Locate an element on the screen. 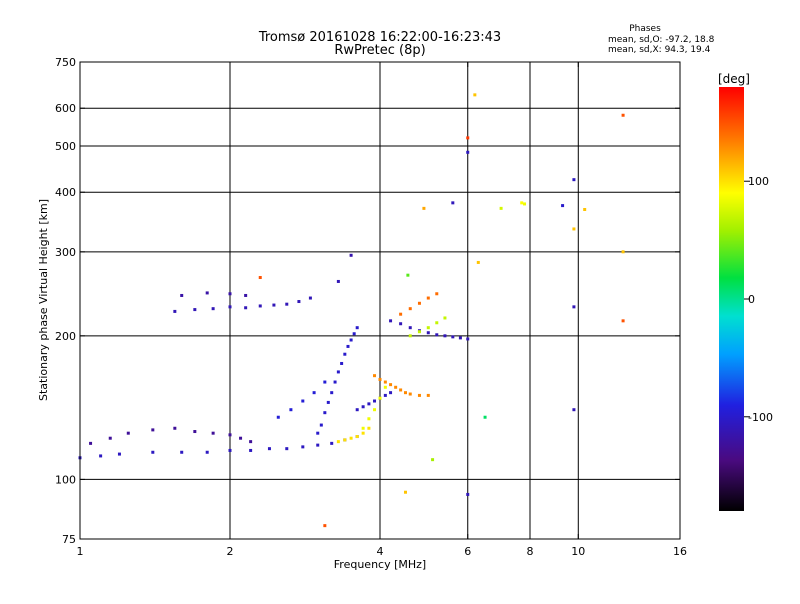 The image size is (800, 604). x-tick-label: 1 is located at coordinates (80, 551).